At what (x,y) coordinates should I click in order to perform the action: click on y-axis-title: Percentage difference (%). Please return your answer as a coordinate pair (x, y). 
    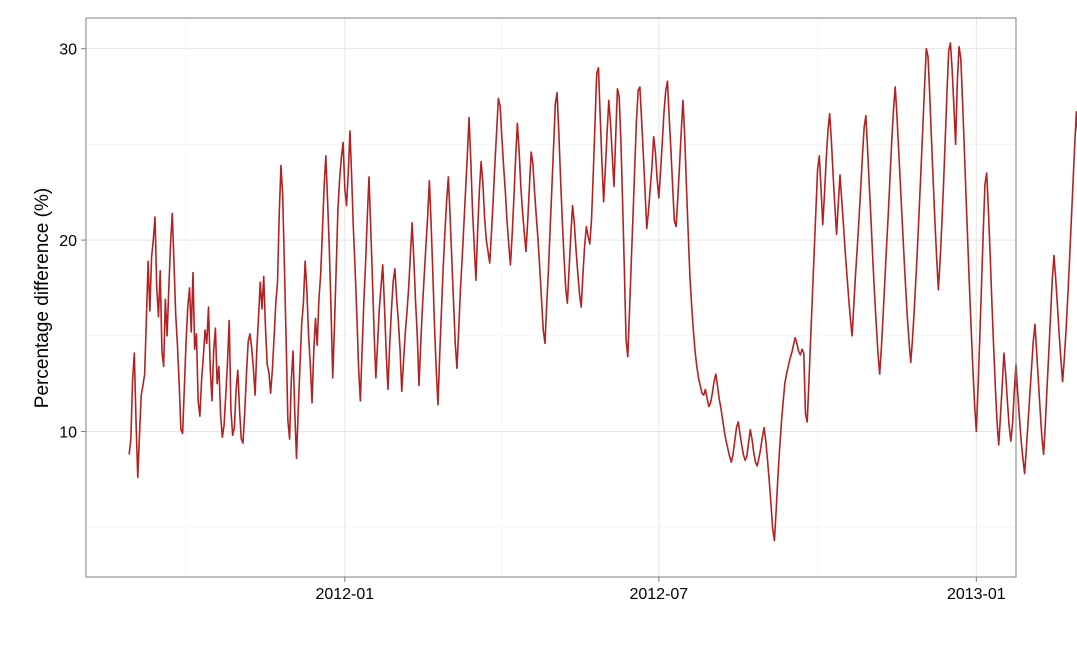
    Looking at the image, I should click on (42, 298).